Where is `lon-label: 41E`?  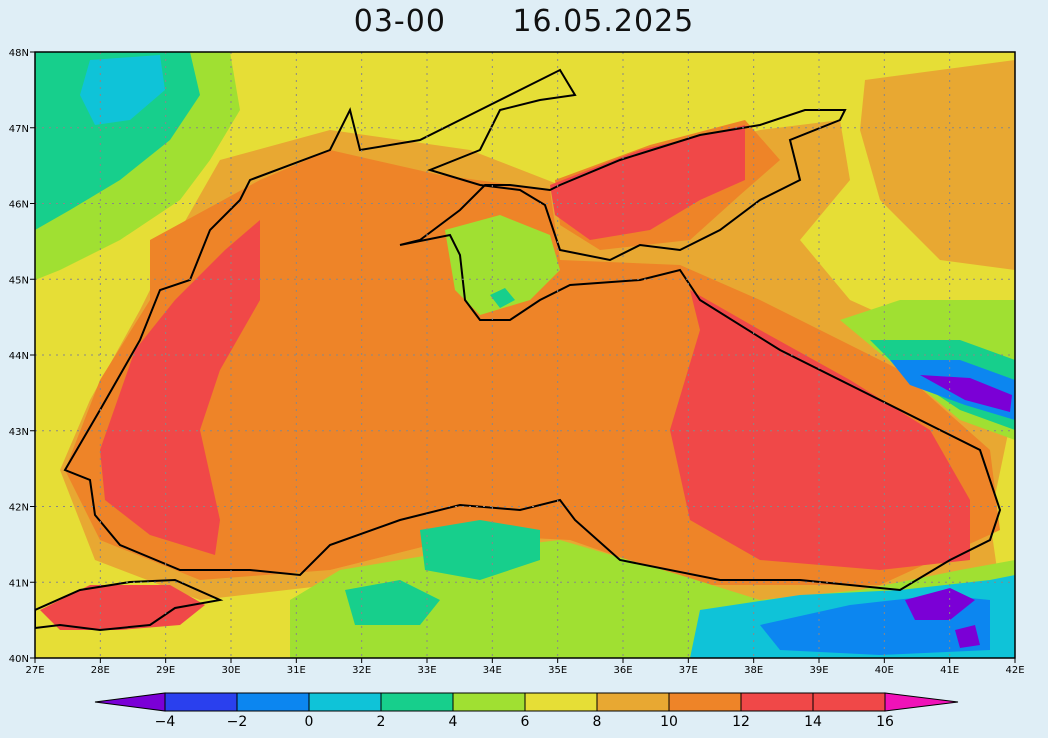 lon-label: 41E is located at coordinates (949, 670).